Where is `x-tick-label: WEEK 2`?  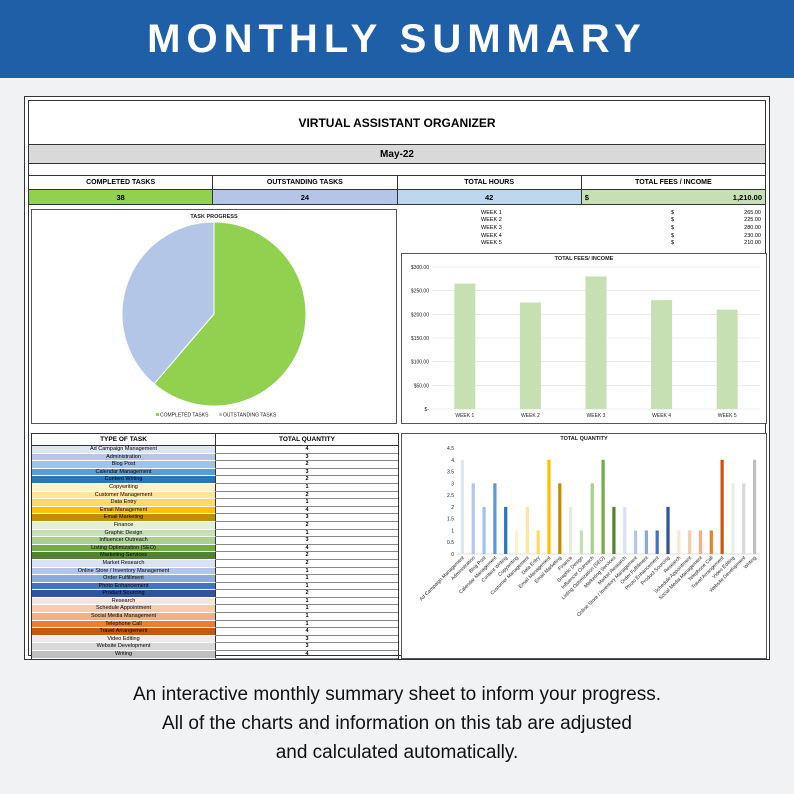 x-tick-label: WEEK 2 is located at coordinates (530, 416).